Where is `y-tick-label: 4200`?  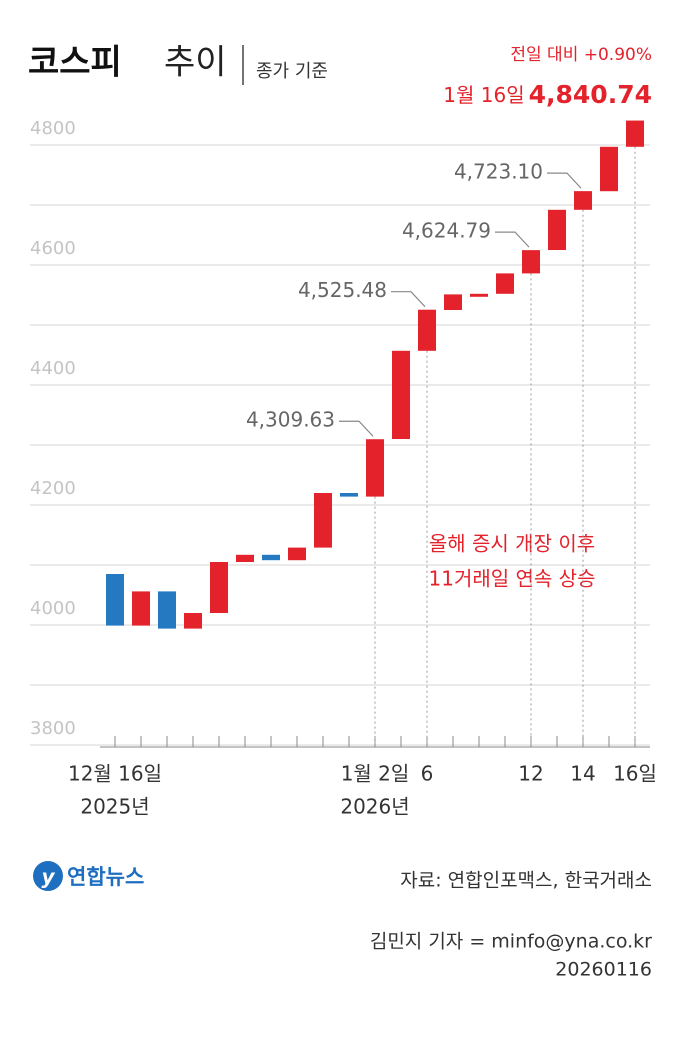 y-tick-label: 4200 is located at coordinates (53, 488).